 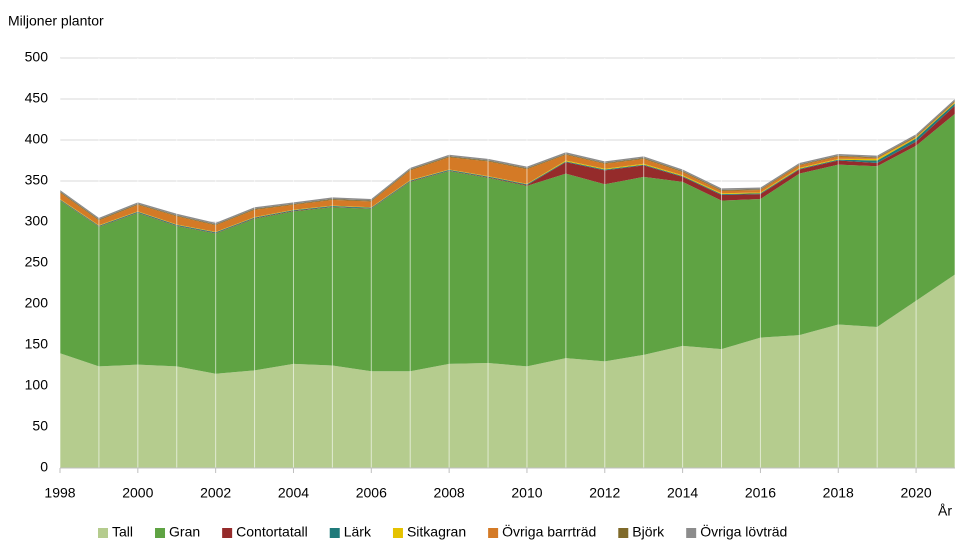 I want to click on x-tick-label: 2020, so click(x=916, y=493).